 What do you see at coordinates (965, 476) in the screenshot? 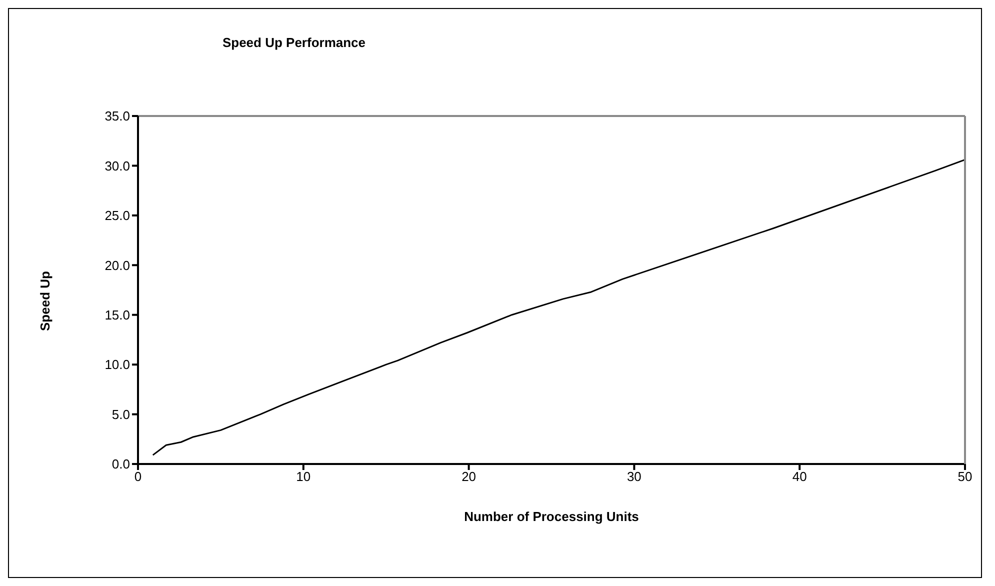
I see `x-tick-label: 50` at bounding box center [965, 476].